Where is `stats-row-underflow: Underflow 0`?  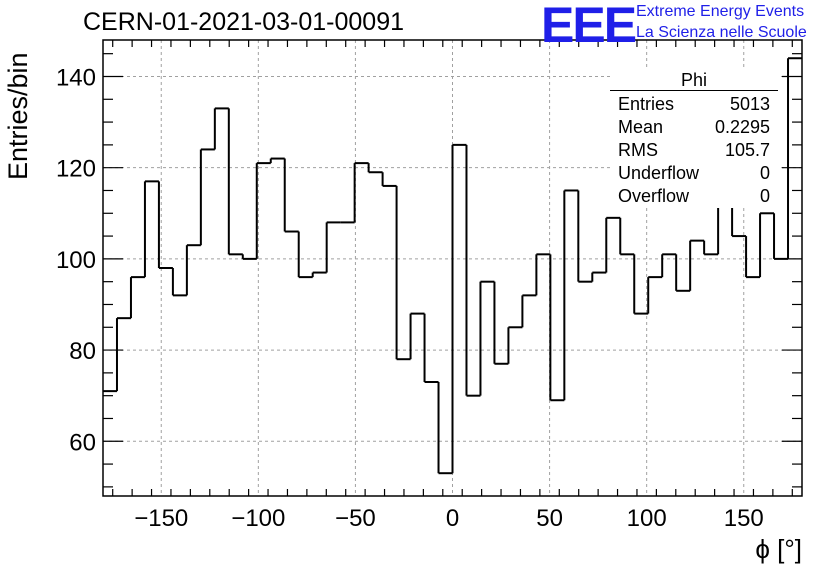
stats-row-underflow: Underflow 0 is located at coordinates (694, 173).